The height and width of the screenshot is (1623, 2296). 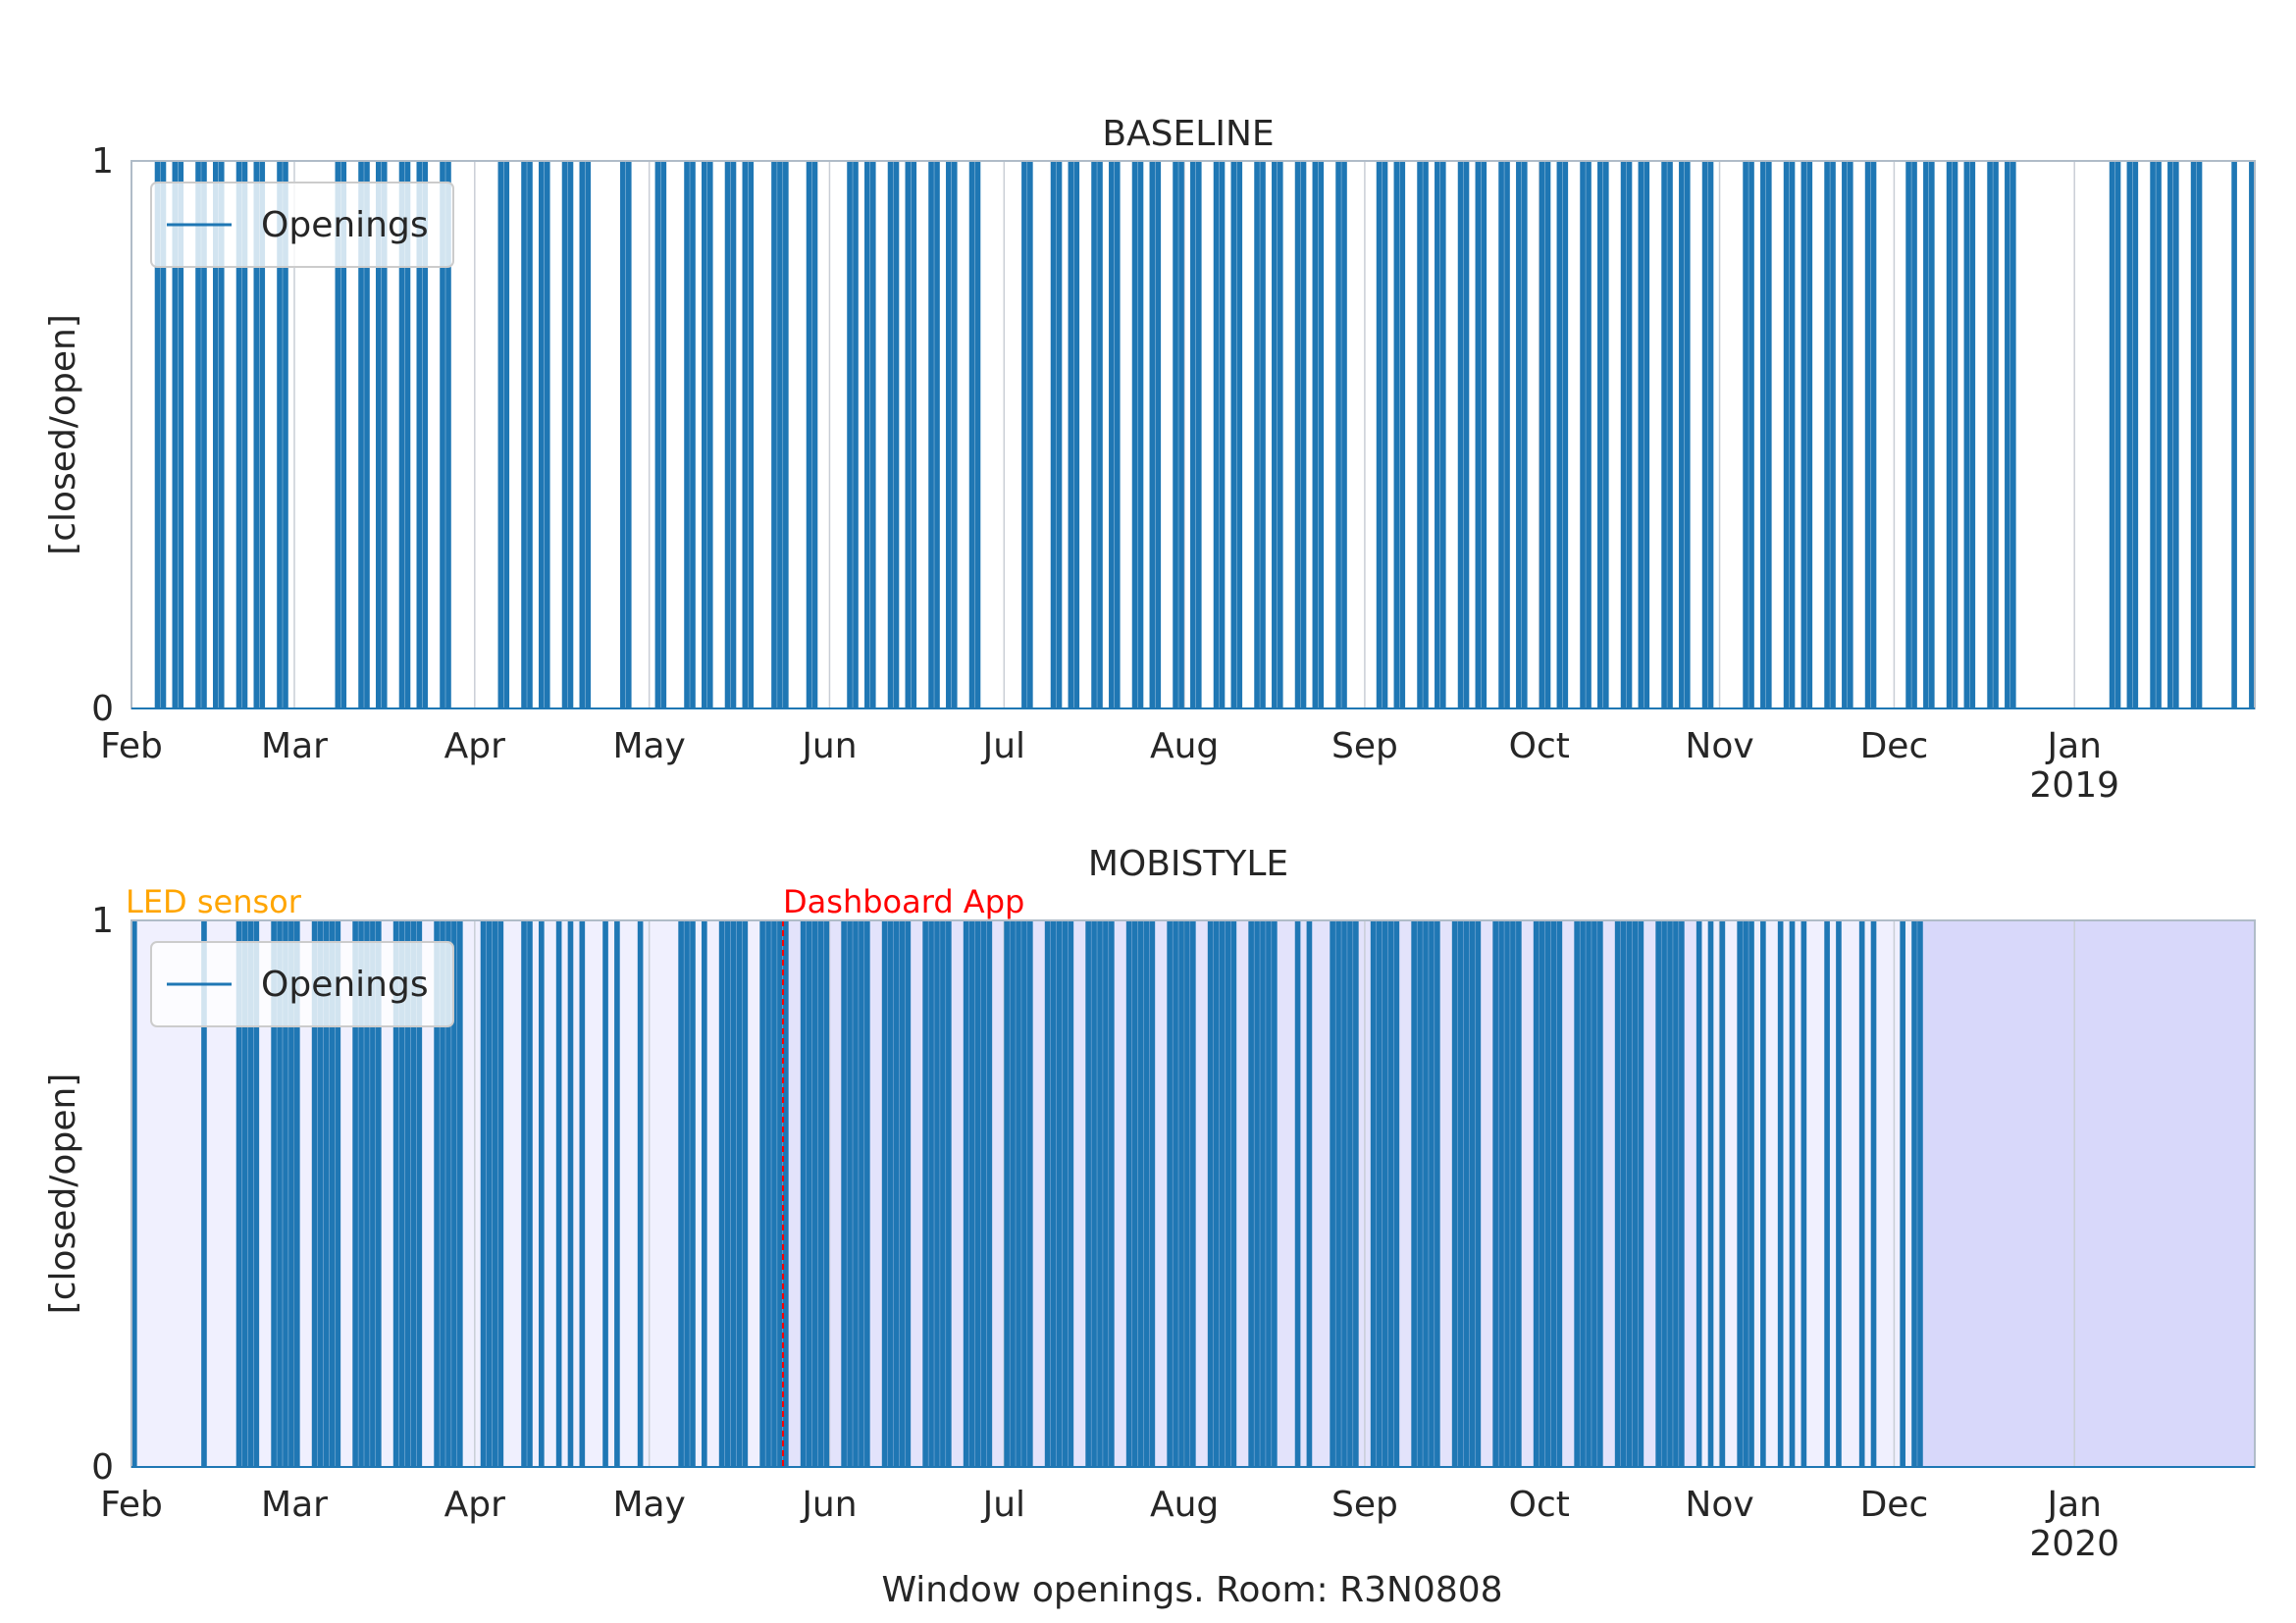 I want to click on annotations: LED sensor Dashboard App, so click(x=575, y=1175).